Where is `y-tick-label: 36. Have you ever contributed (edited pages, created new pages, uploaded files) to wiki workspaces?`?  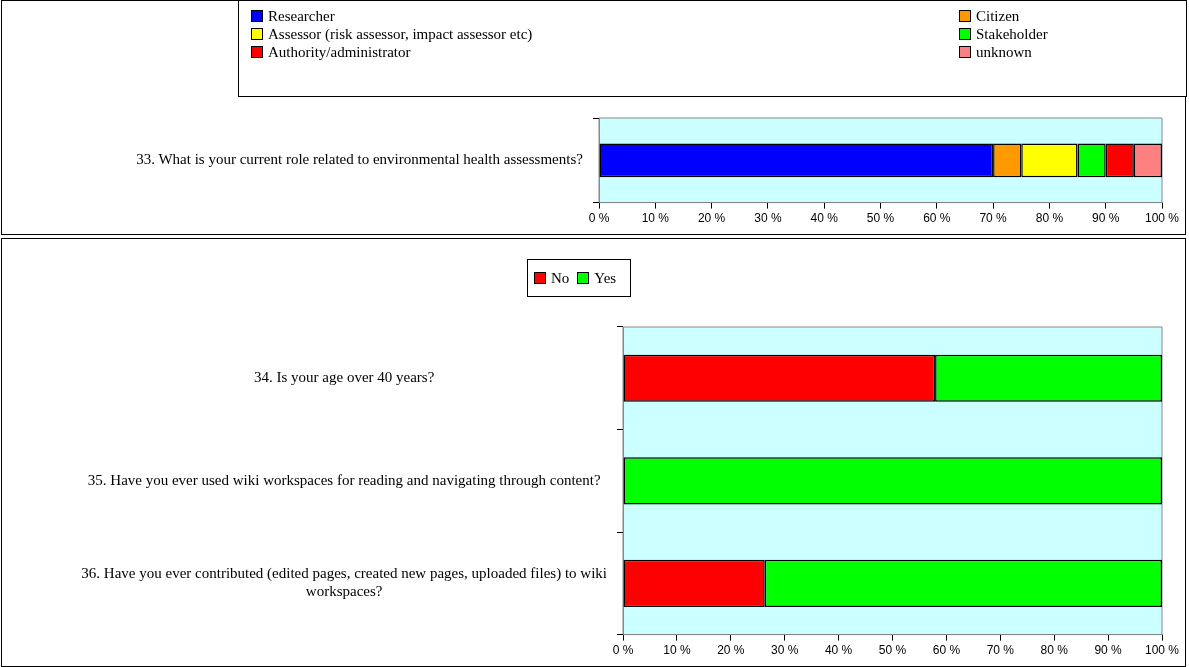
y-tick-label: 36. Have you ever contributed (edited pages, created new pages, uploaded files) to wiki workspaces? is located at coordinates (344, 582).